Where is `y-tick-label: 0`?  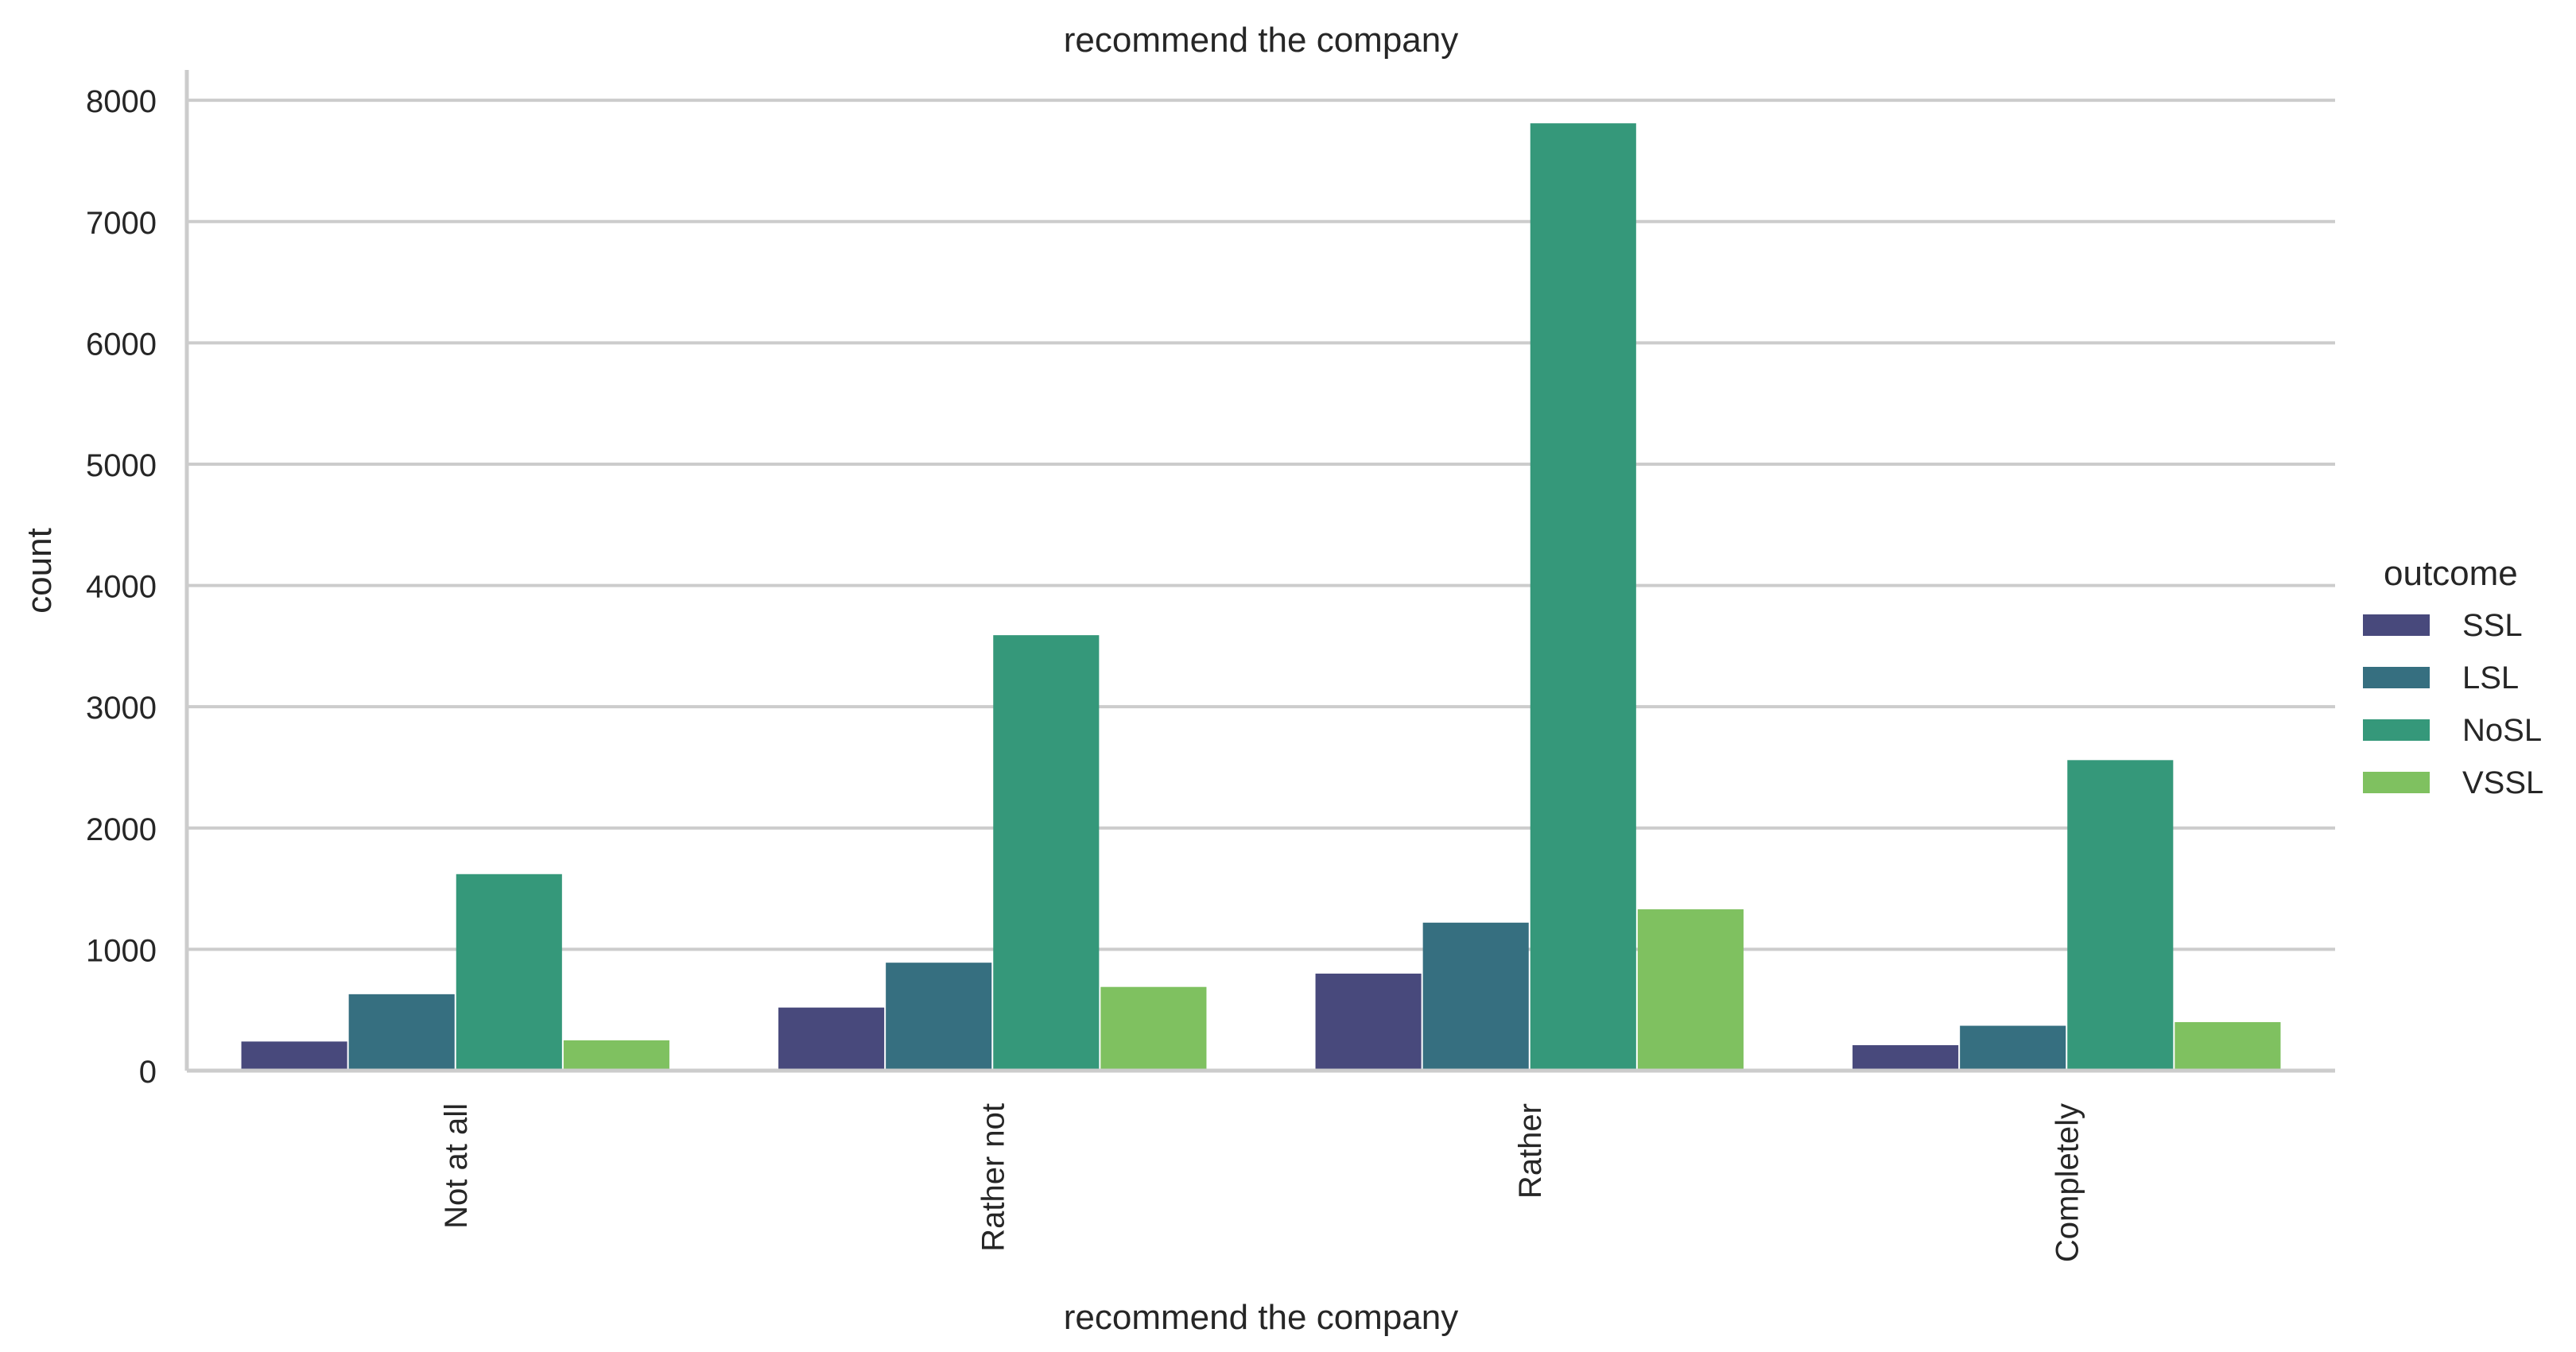 y-tick-label: 0 is located at coordinates (148, 1072).